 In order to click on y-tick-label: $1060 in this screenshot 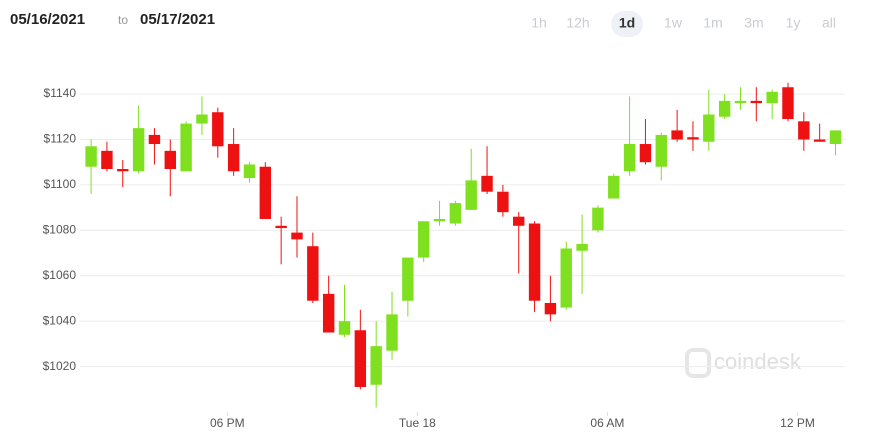, I will do `click(60, 275)`.